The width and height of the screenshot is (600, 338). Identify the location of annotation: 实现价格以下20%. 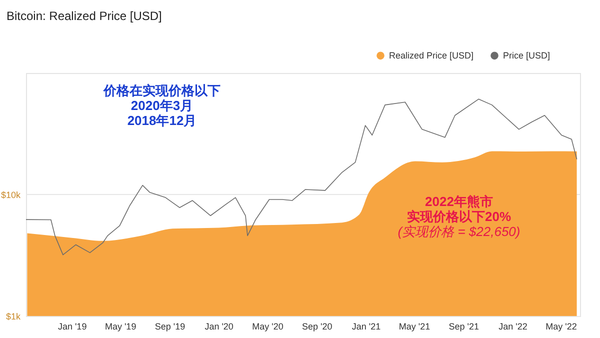
(459, 216).